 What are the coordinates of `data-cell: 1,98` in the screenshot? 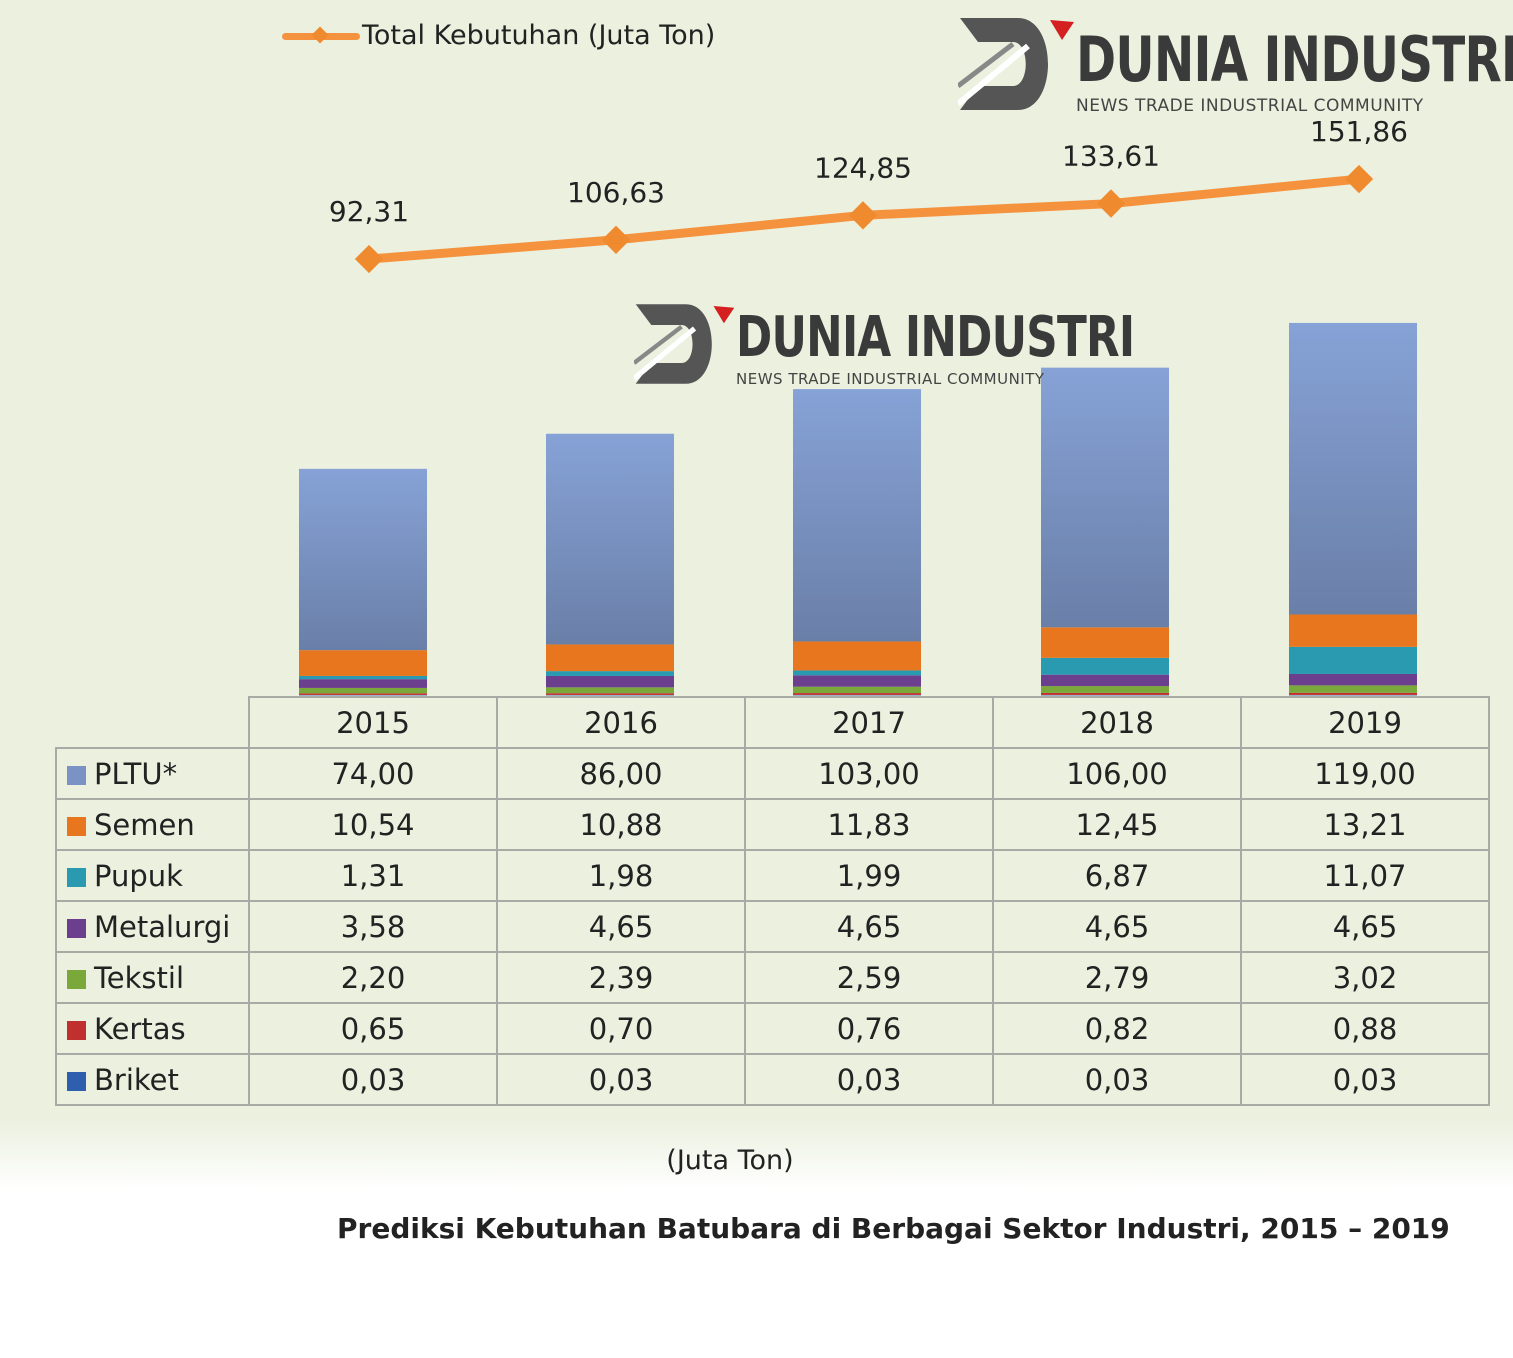 It's located at (621, 875).